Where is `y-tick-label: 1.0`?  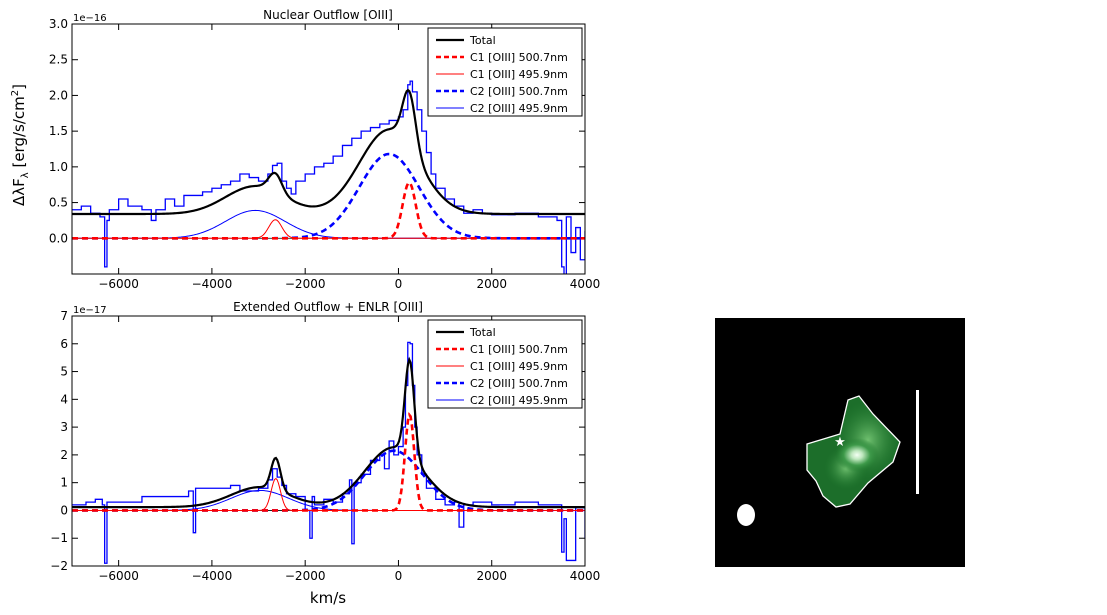 y-tick-label: 1.0 is located at coordinates (58, 167).